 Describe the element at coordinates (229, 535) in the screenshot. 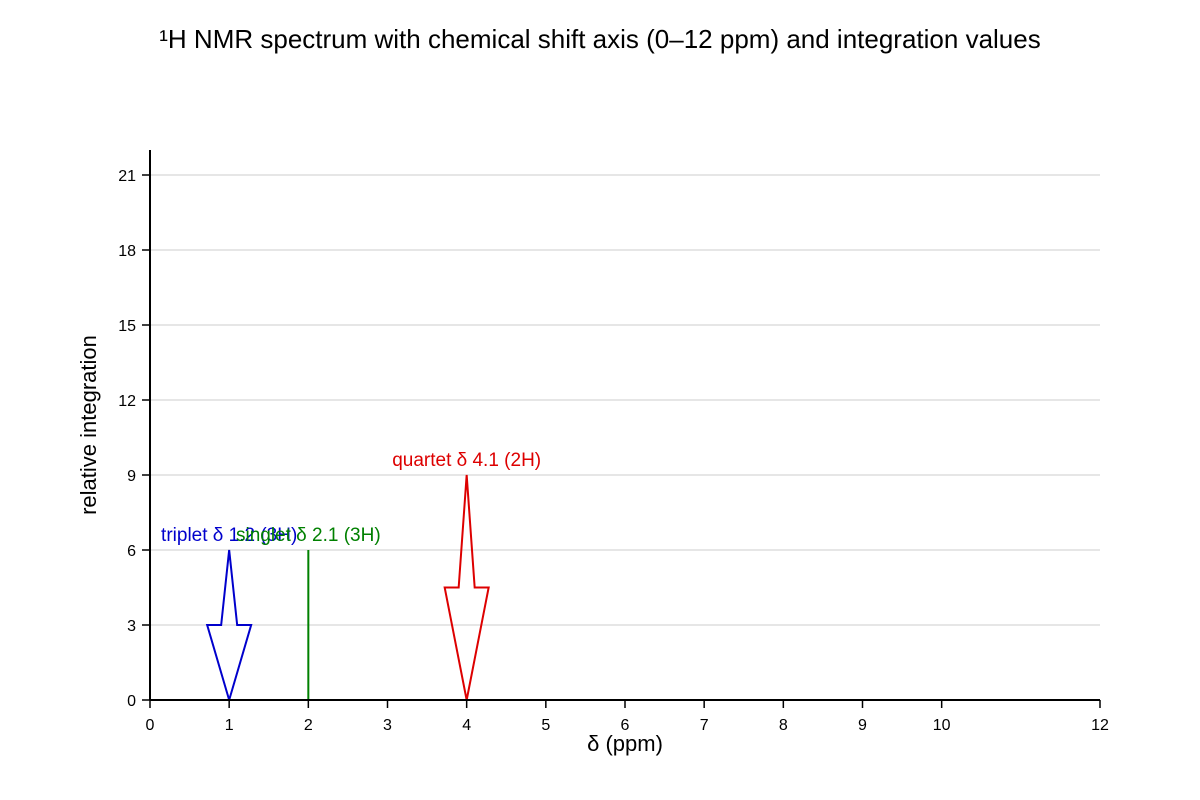

I see `peak-label: triplet δ 1.2 (3H)` at that location.